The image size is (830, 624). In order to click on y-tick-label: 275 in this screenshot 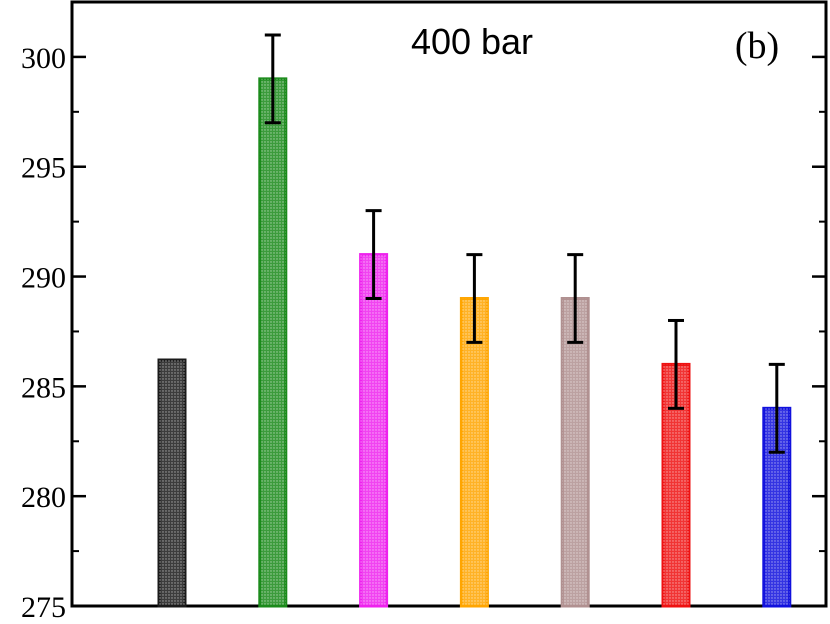, I will do `click(43, 607)`.